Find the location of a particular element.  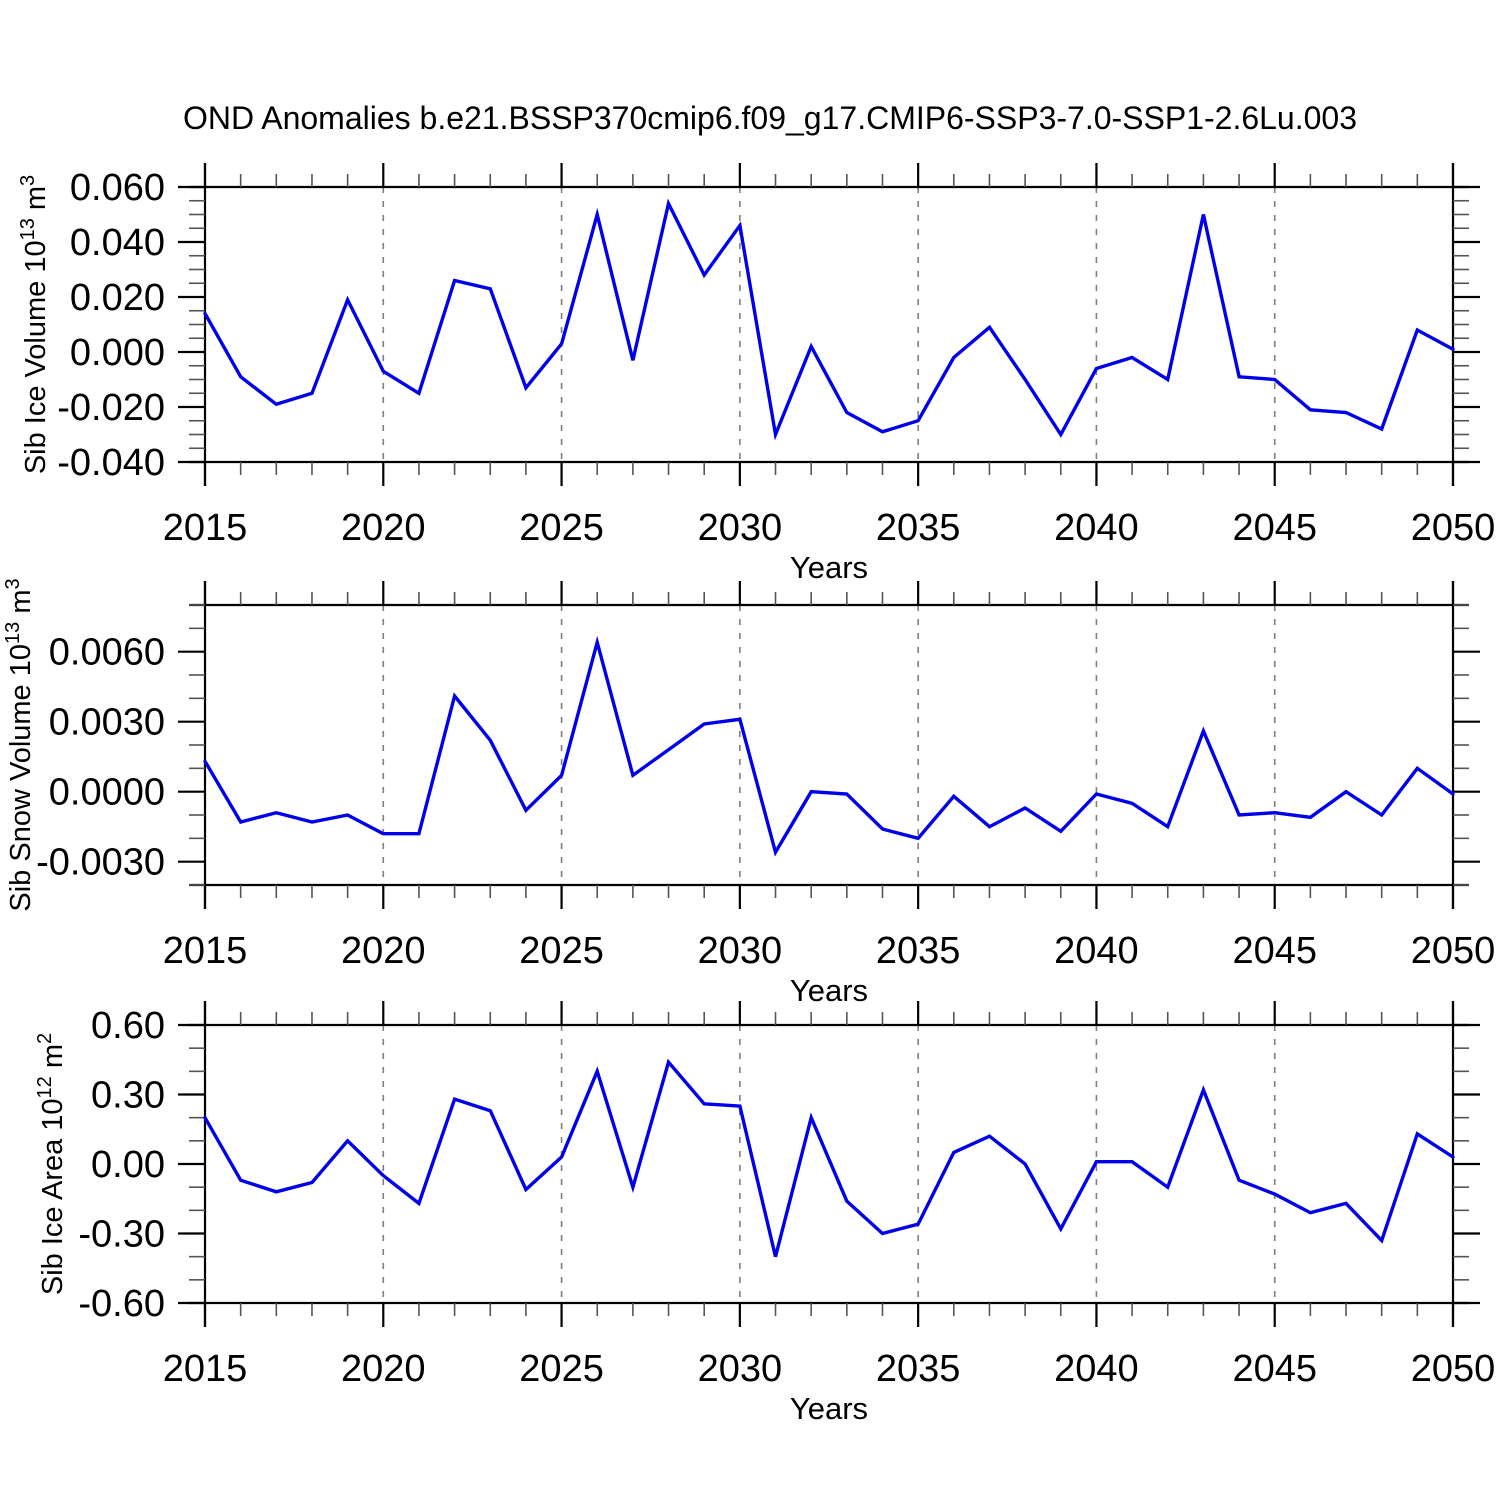

y-tick-label: 0.0060 is located at coordinates (107, 653).